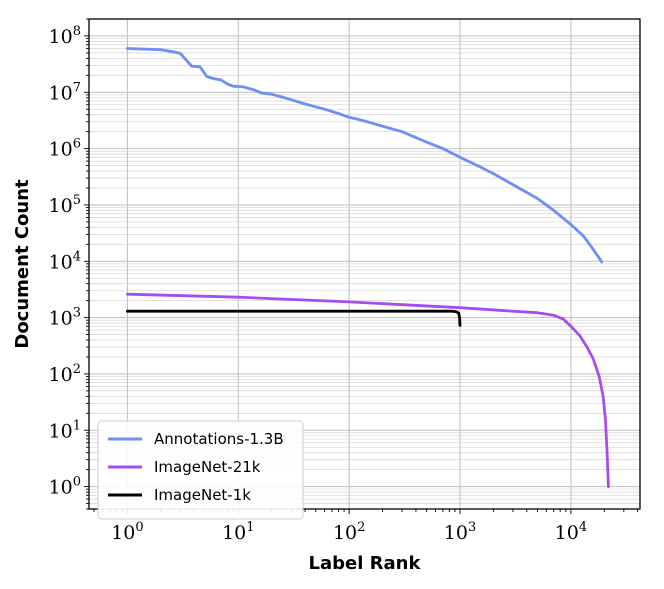  I want to click on y-tick-label: 103, so click(65, 318).